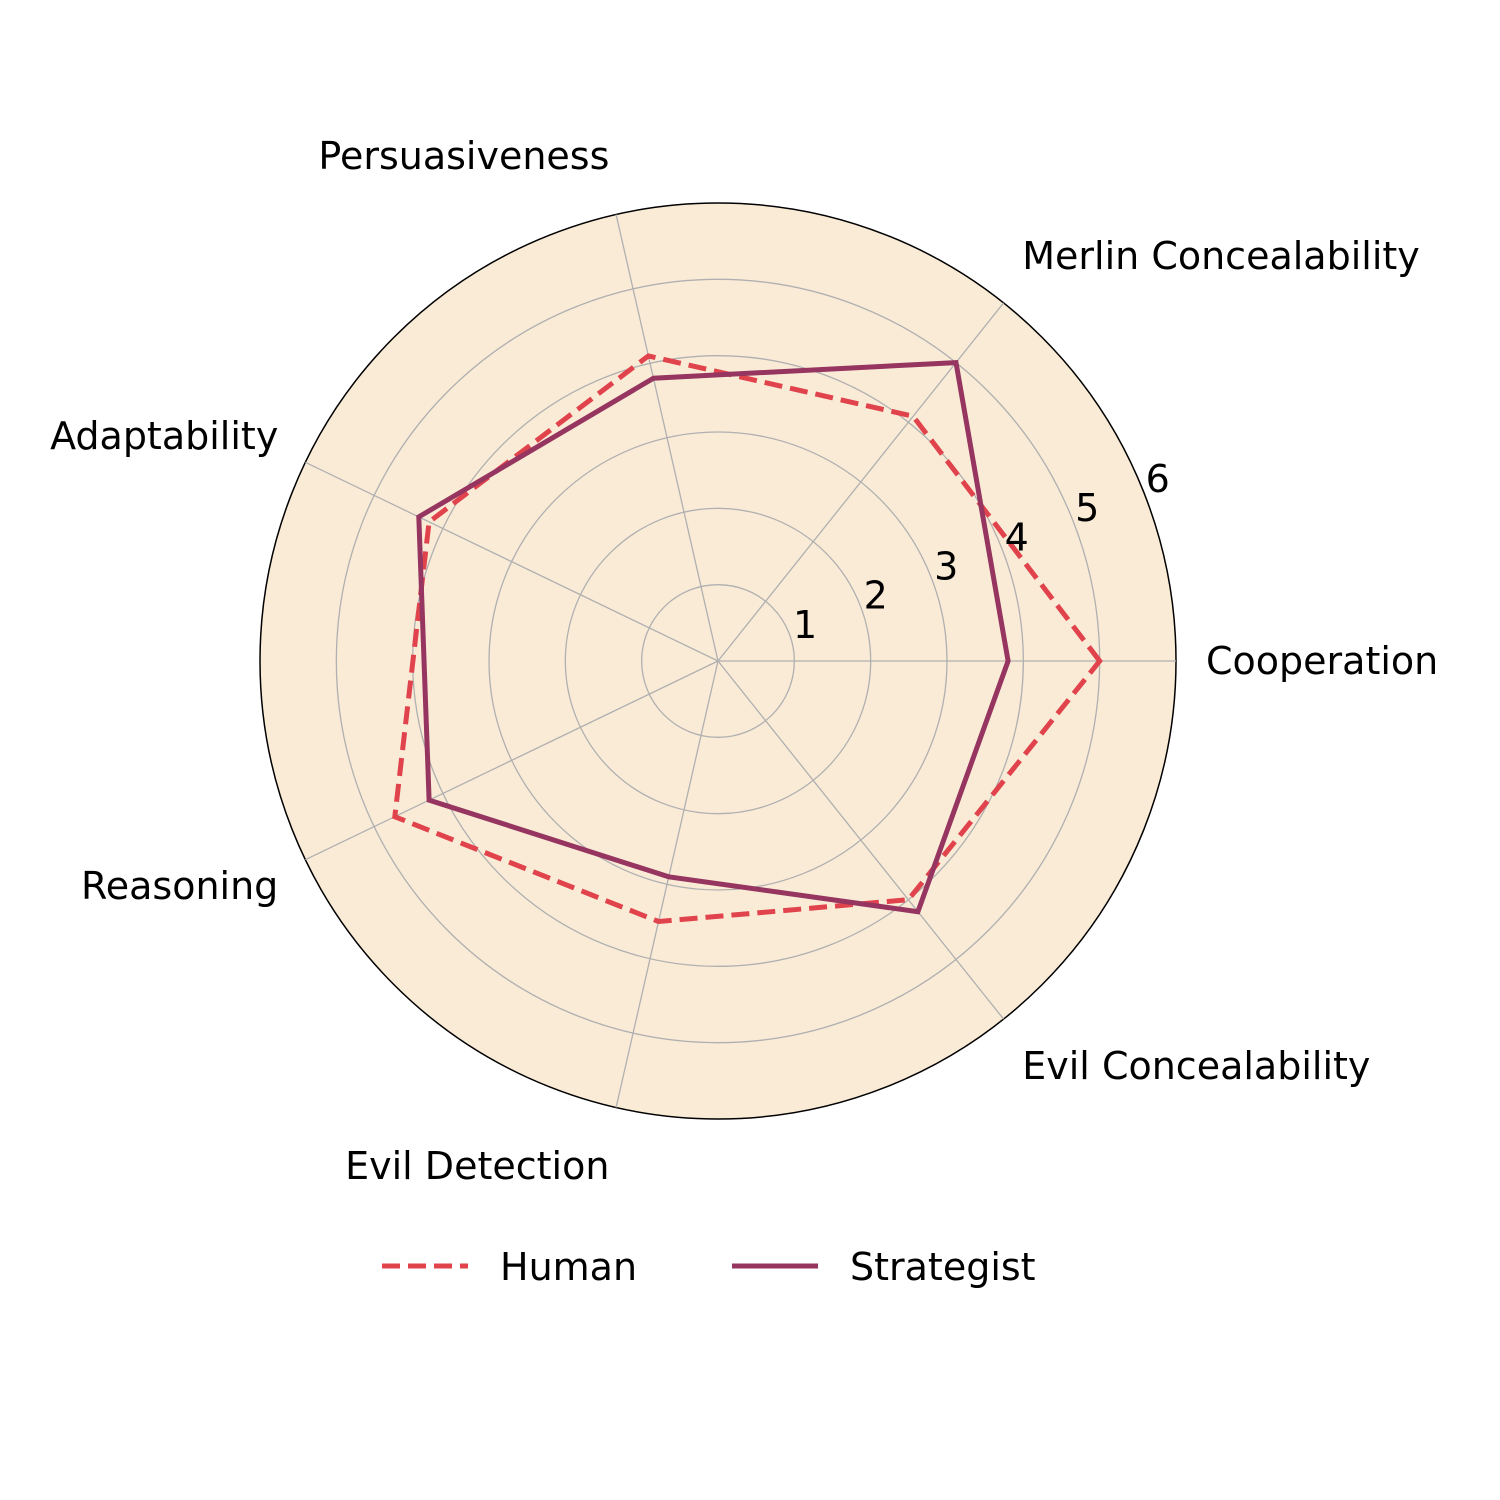 This screenshot has height=1500, width=1500. What do you see at coordinates (709, 1267) in the screenshot?
I see `legend: Human Strategist` at bounding box center [709, 1267].